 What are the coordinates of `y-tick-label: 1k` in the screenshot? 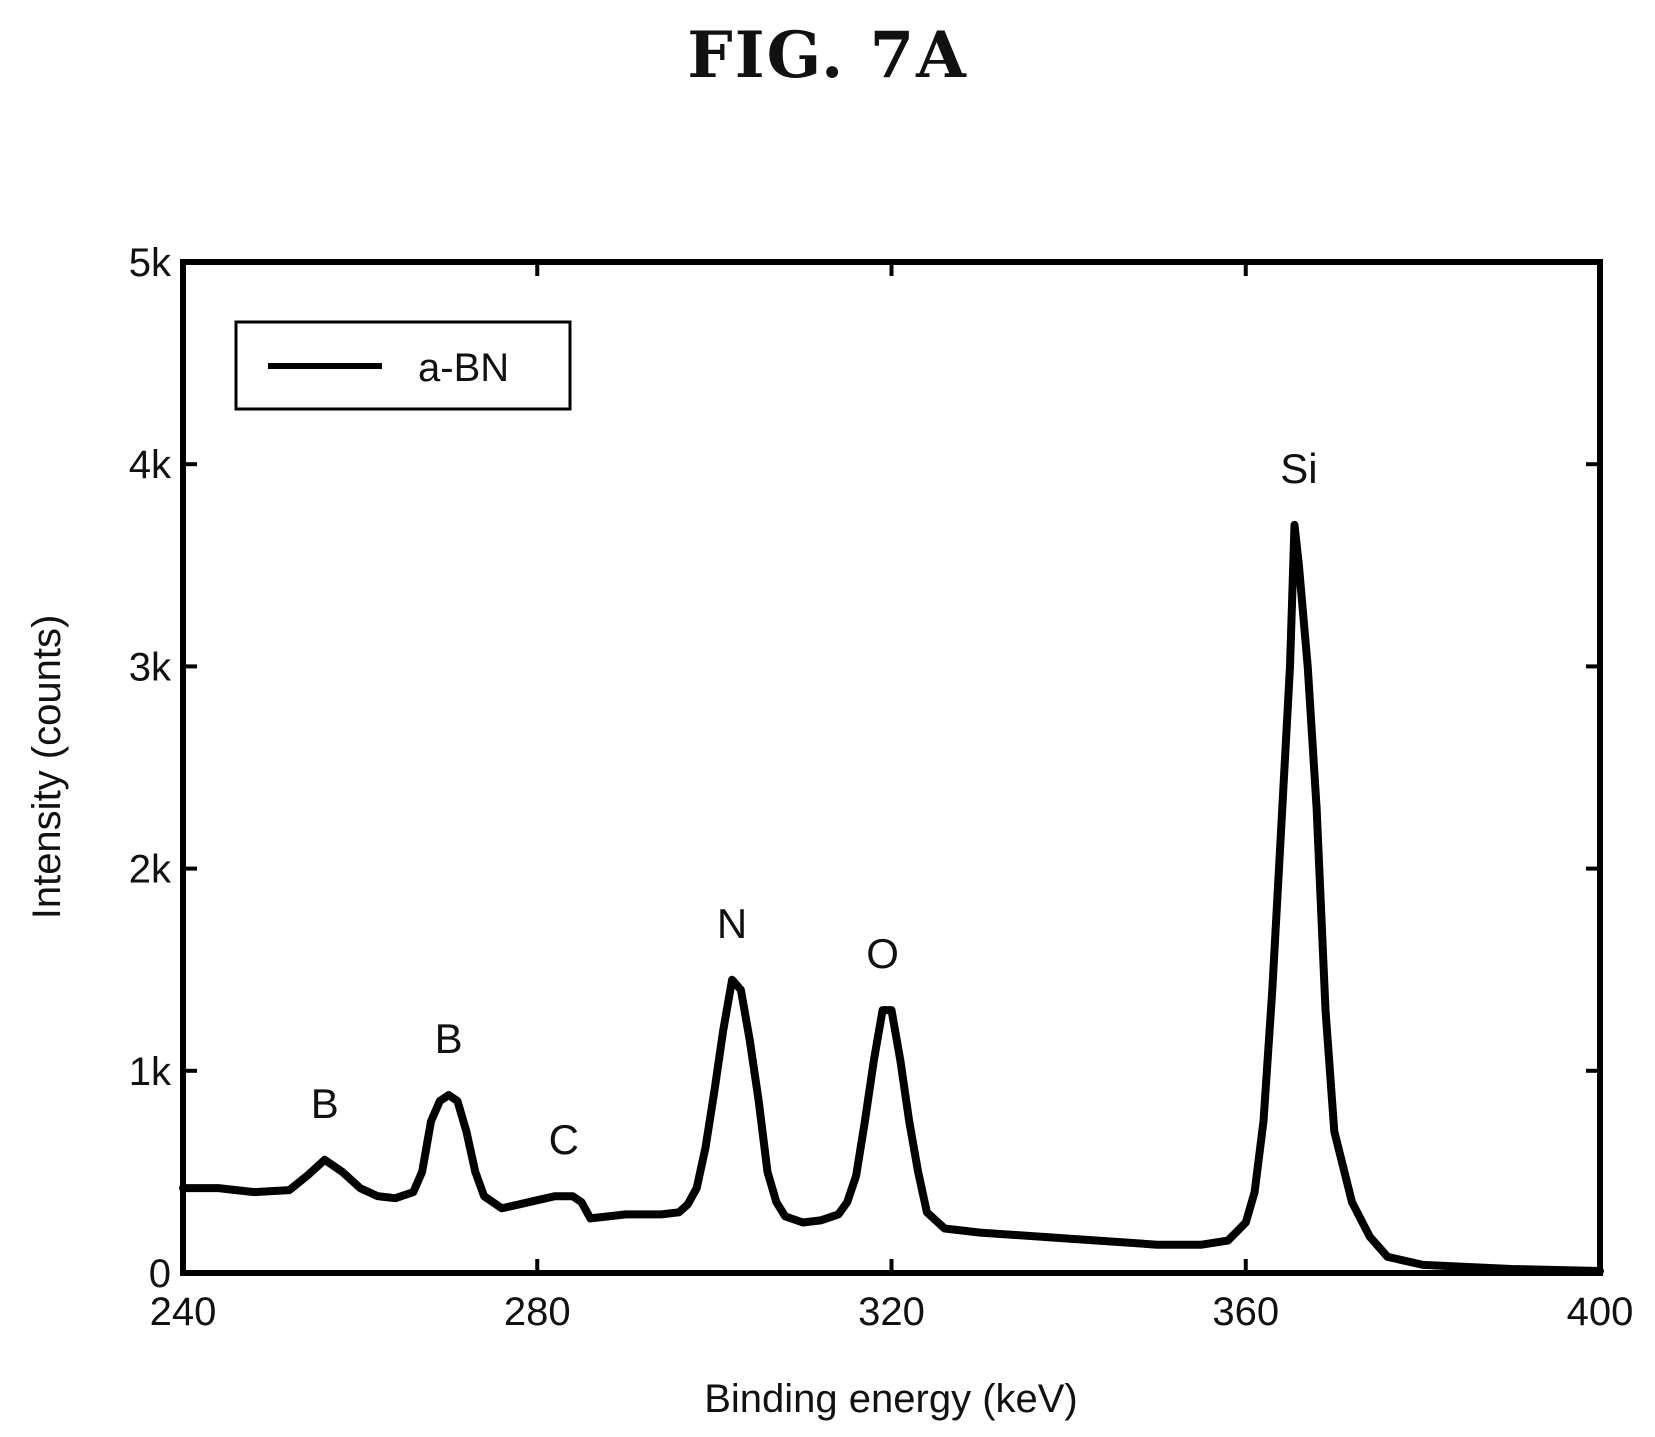 It's located at (150, 1072).